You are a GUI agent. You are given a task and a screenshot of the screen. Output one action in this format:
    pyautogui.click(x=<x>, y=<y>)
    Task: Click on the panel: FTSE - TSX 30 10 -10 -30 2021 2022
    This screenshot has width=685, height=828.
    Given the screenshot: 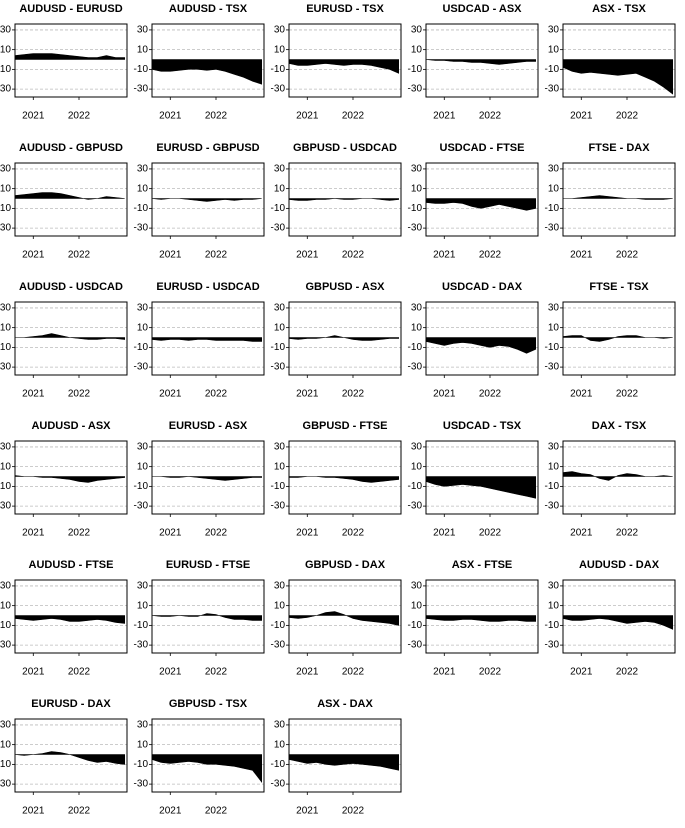 What is the action you would take?
    pyautogui.click(x=610, y=340)
    